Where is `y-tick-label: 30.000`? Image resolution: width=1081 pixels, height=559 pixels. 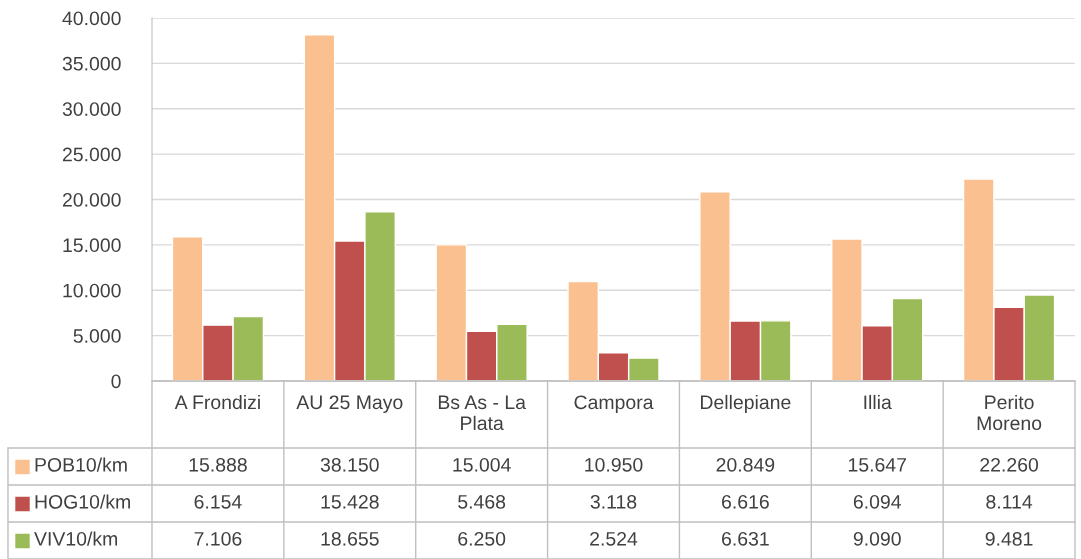
y-tick-label: 30.000 is located at coordinates (91, 109).